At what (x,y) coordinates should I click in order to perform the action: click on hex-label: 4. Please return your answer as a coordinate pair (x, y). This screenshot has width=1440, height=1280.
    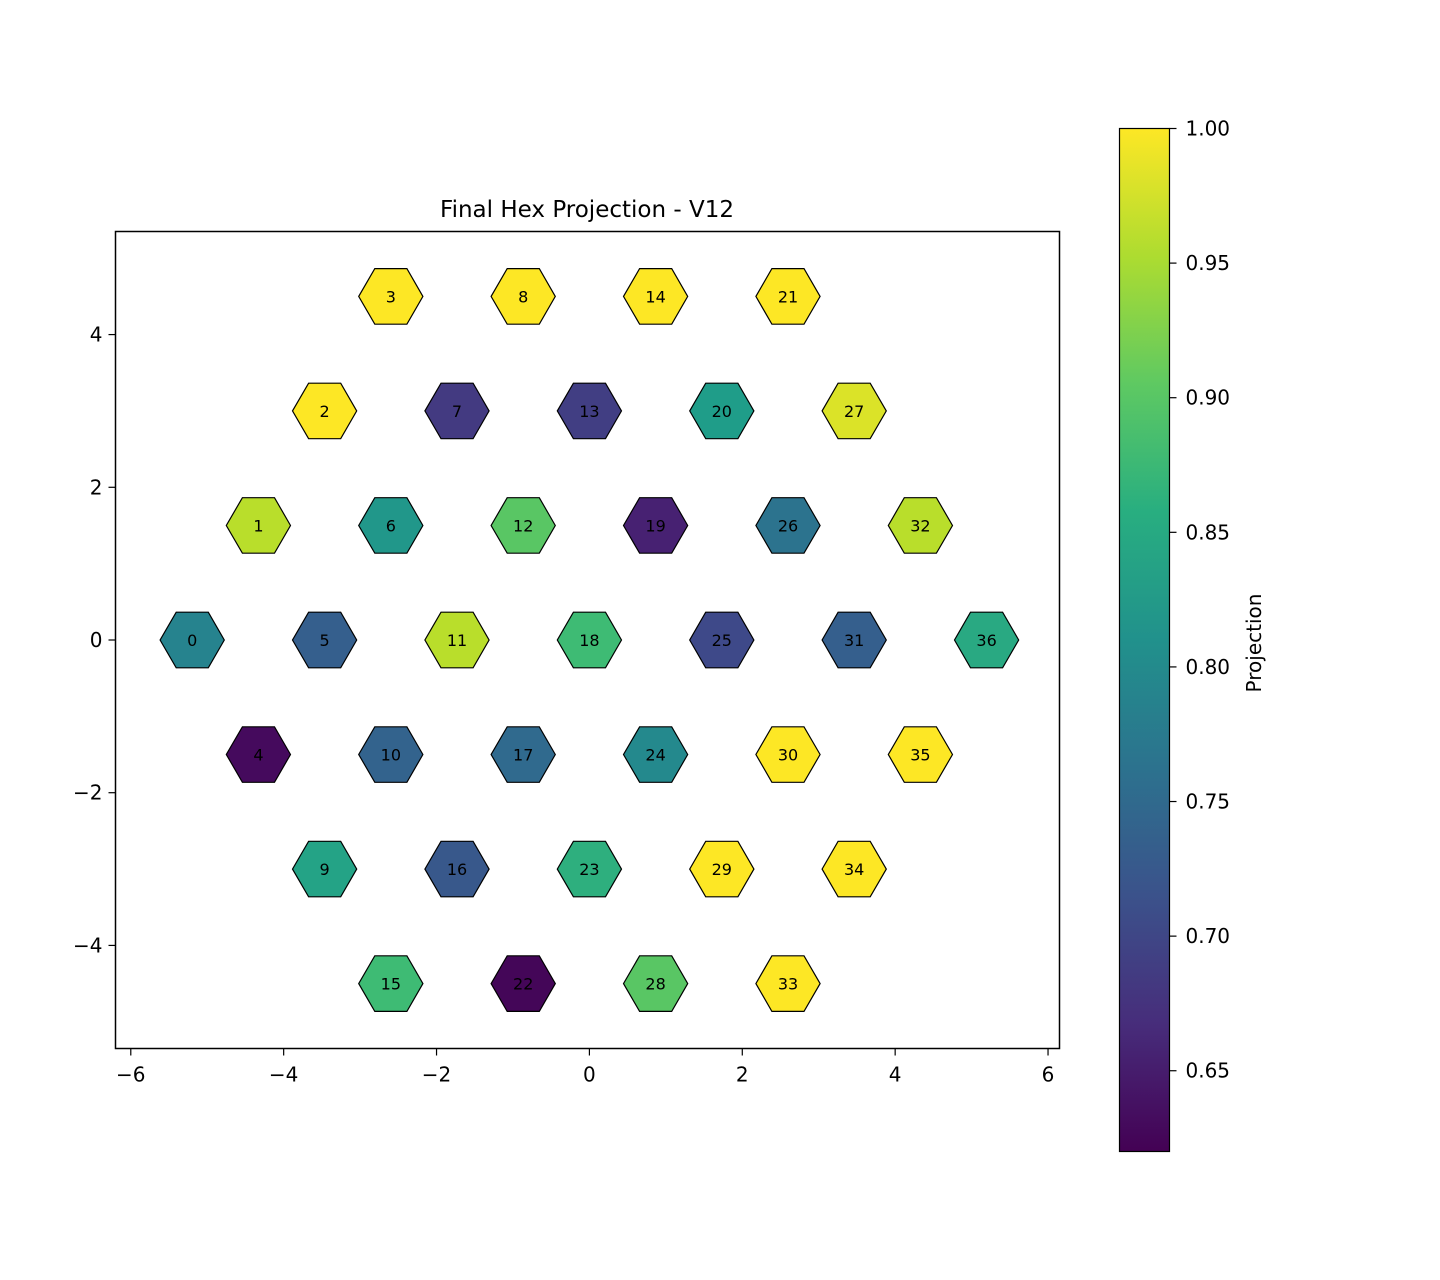
    Looking at the image, I should click on (258, 755).